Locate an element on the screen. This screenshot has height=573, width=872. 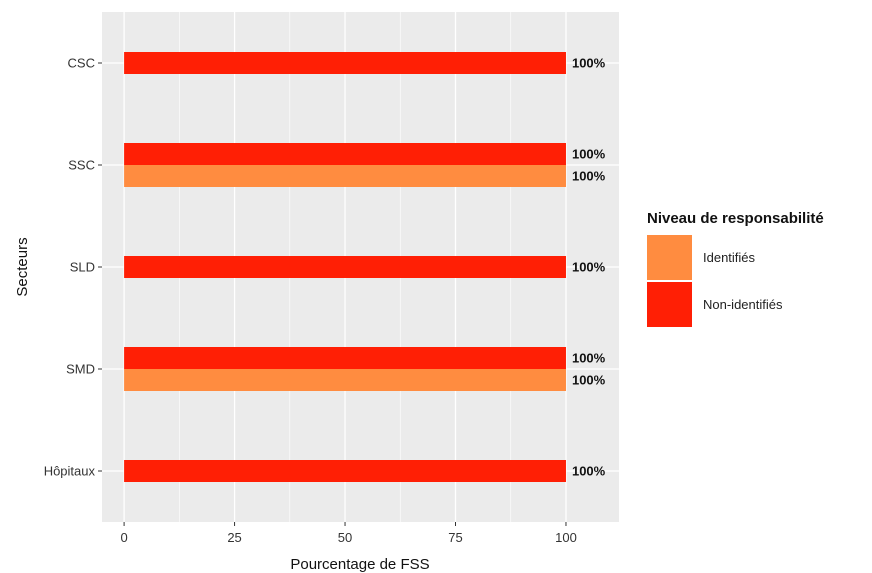
bar-sld-non-identifi-s is located at coordinates (345, 267).